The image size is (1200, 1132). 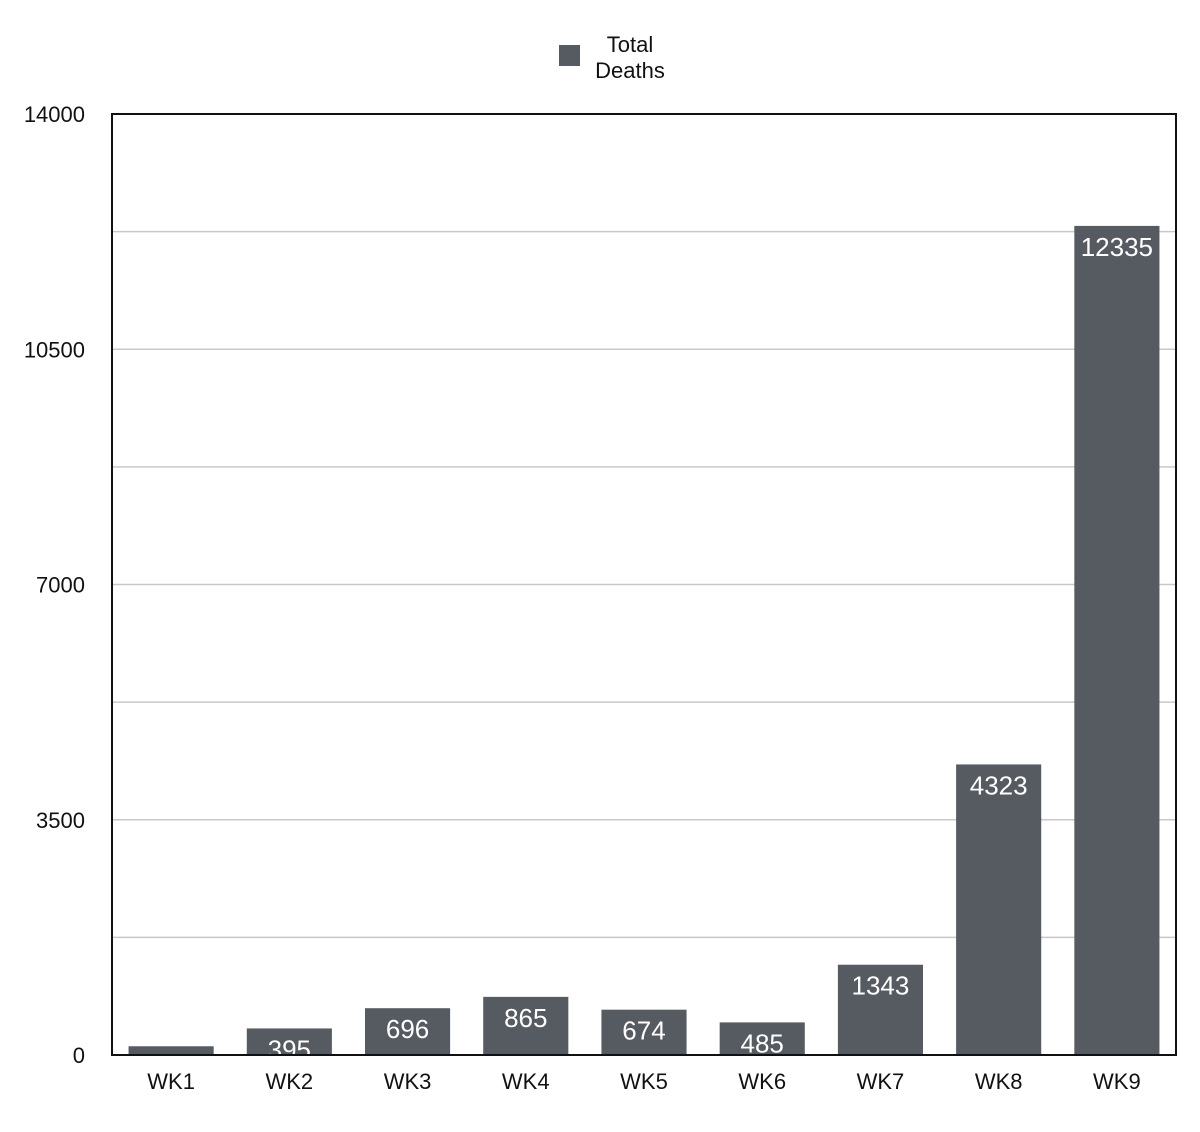 What do you see at coordinates (1117, 640) in the screenshot?
I see `bar-wk9` at bounding box center [1117, 640].